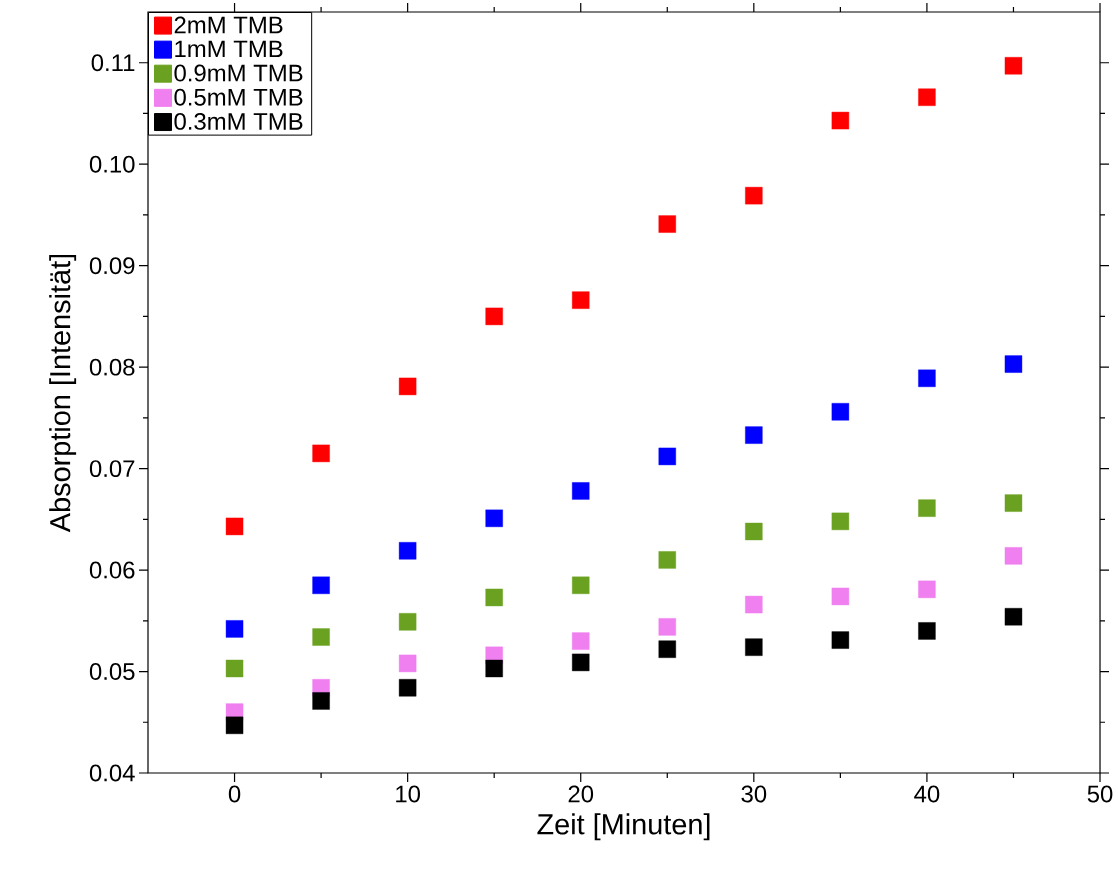  Describe the element at coordinates (112, 164) in the screenshot. I see `y-tick-label: 0.10` at that location.